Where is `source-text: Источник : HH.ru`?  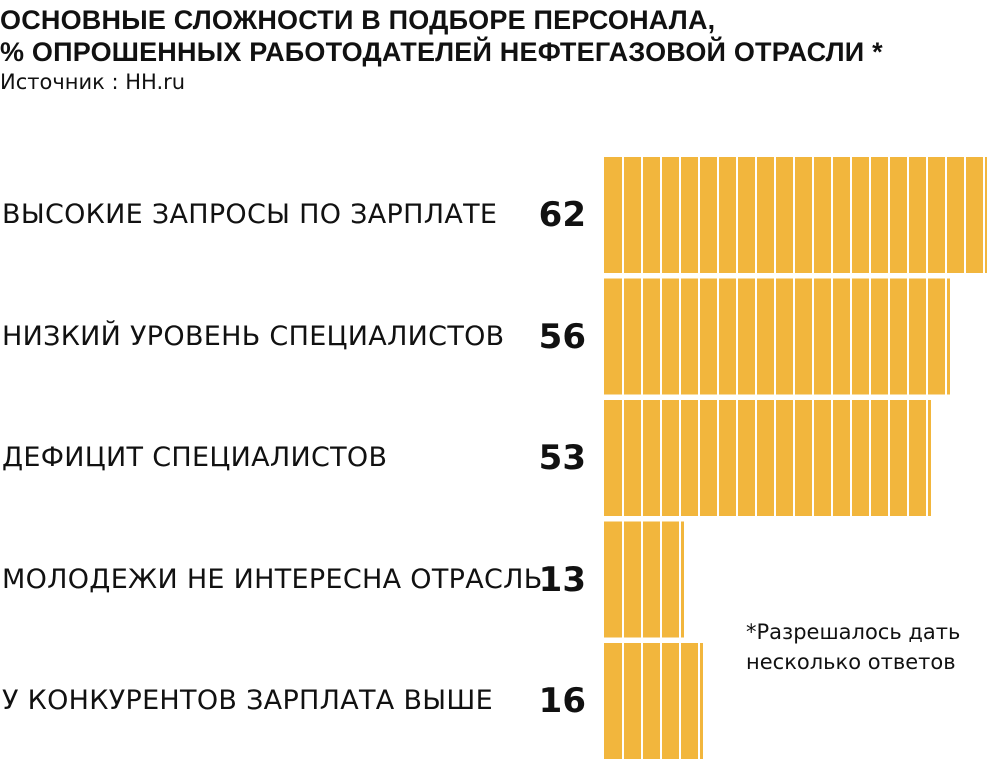
source-text: Источник : HH.ru is located at coordinates (93, 82).